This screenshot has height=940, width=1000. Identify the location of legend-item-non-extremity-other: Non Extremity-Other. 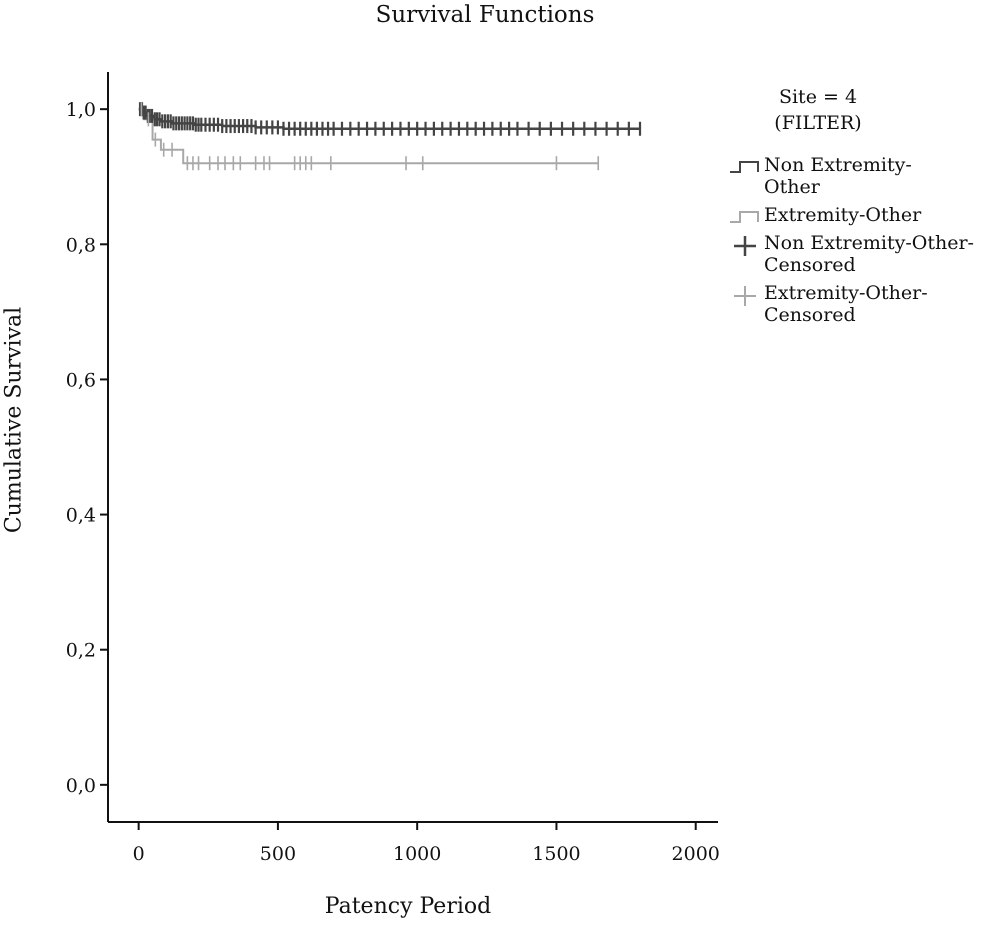
(846, 176).